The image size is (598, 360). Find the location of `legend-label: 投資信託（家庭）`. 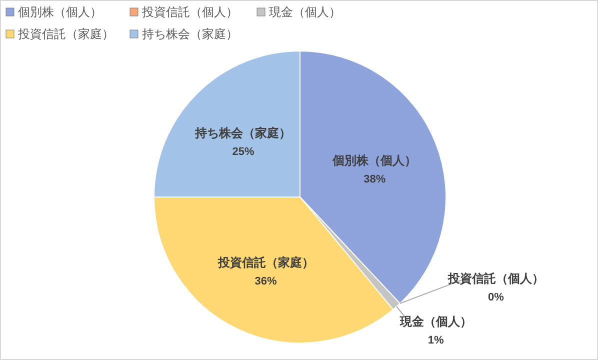

legend-label: 投資信託（家庭） is located at coordinates (65, 34).